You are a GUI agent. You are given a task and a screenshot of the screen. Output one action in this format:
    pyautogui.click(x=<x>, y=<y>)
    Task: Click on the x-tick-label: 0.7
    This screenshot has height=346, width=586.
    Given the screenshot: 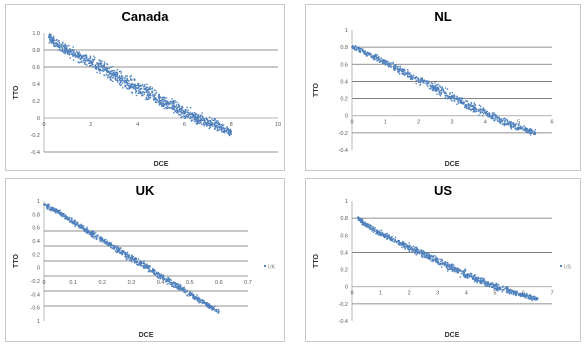 What is the action you would take?
    pyautogui.click(x=248, y=283)
    